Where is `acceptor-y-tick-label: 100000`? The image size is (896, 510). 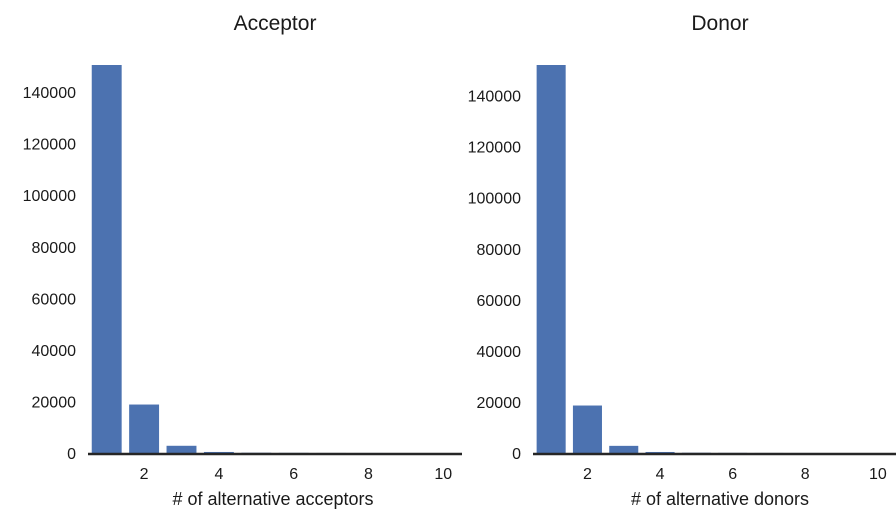
acceptor-y-tick-label: 100000 is located at coordinates (49, 196).